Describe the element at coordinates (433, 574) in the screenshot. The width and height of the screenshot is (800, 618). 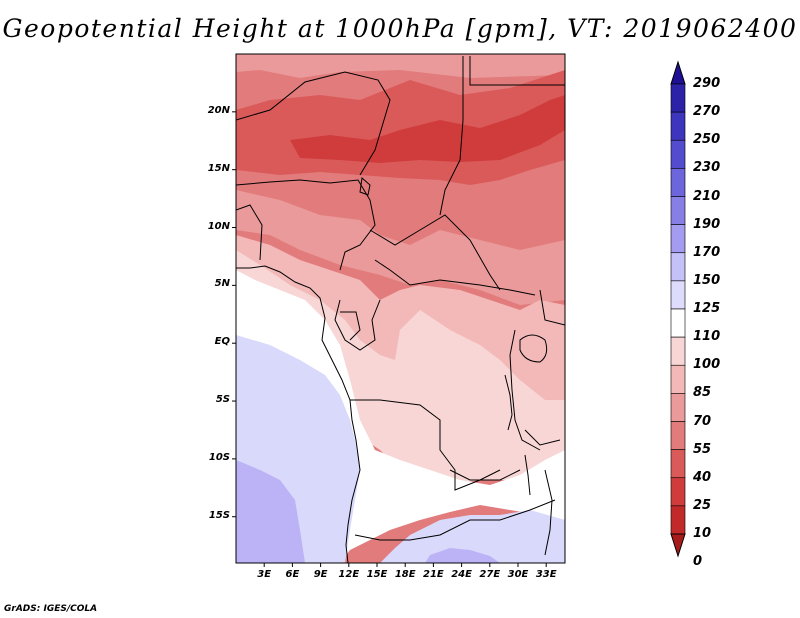
I see `lon-label: 21E` at that location.